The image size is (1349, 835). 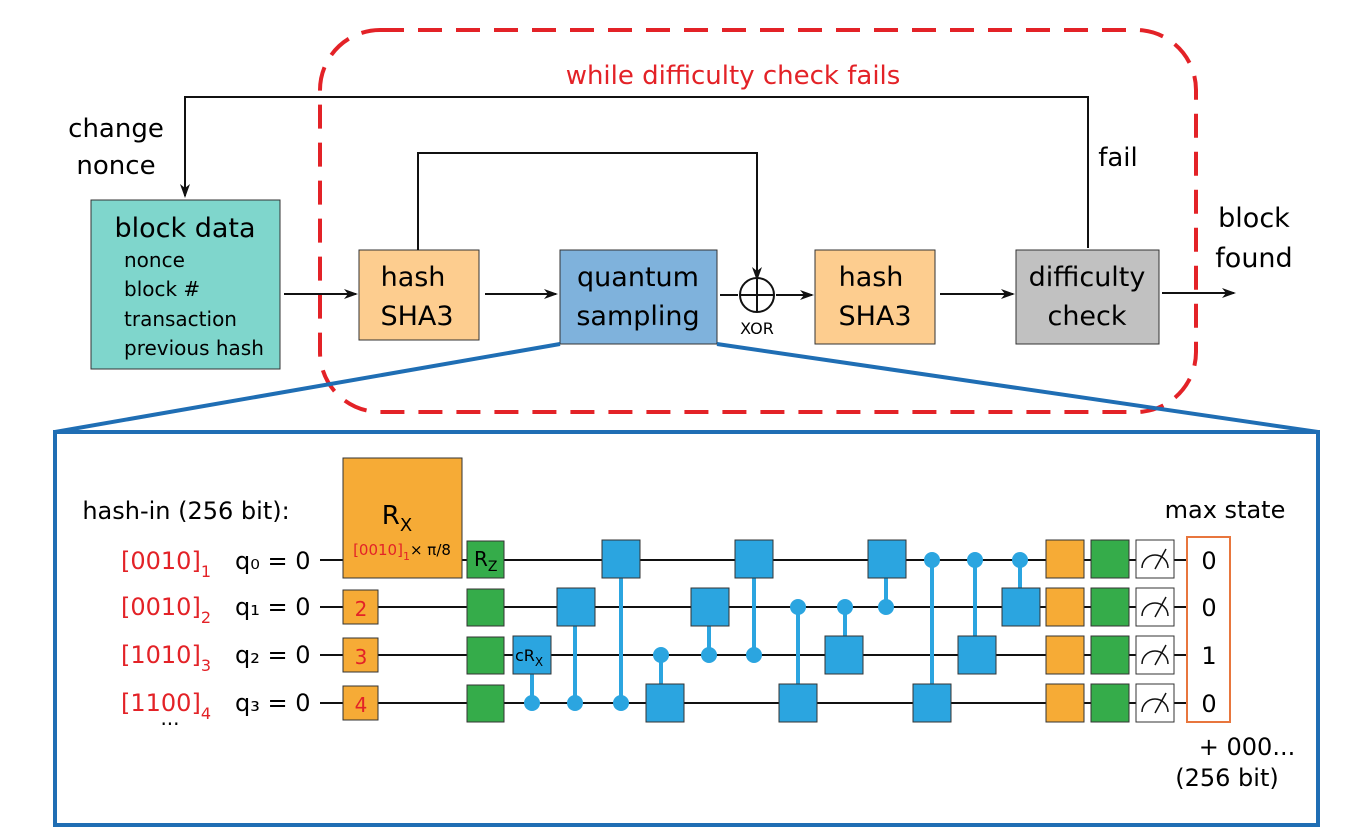 I want to click on fail-feedback-line, so click(x=634, y=172).